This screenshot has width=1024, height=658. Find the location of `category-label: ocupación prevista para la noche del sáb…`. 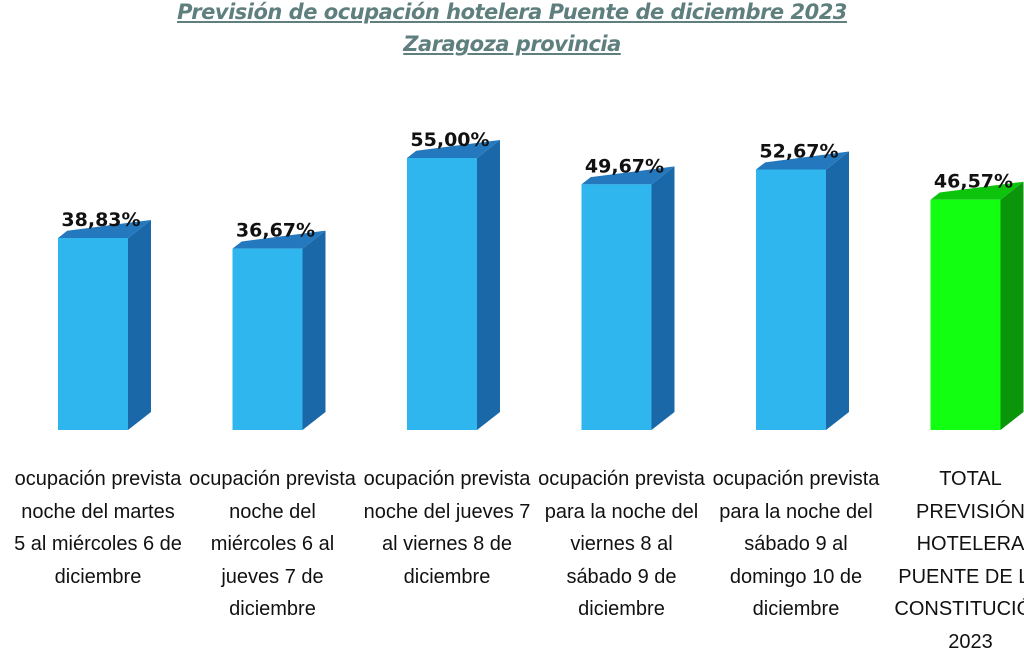

category-label: ocupación prevista para la noche del sáb… is located at coordinates (796, 544).